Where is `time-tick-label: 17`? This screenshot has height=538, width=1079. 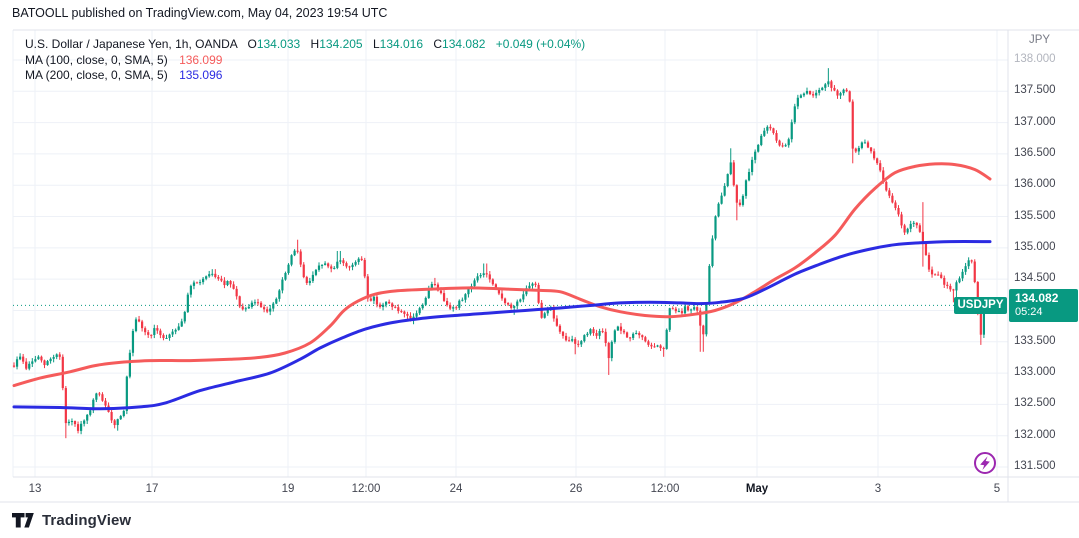
time-tick-label: 17 is located at coordinates (152, 489).